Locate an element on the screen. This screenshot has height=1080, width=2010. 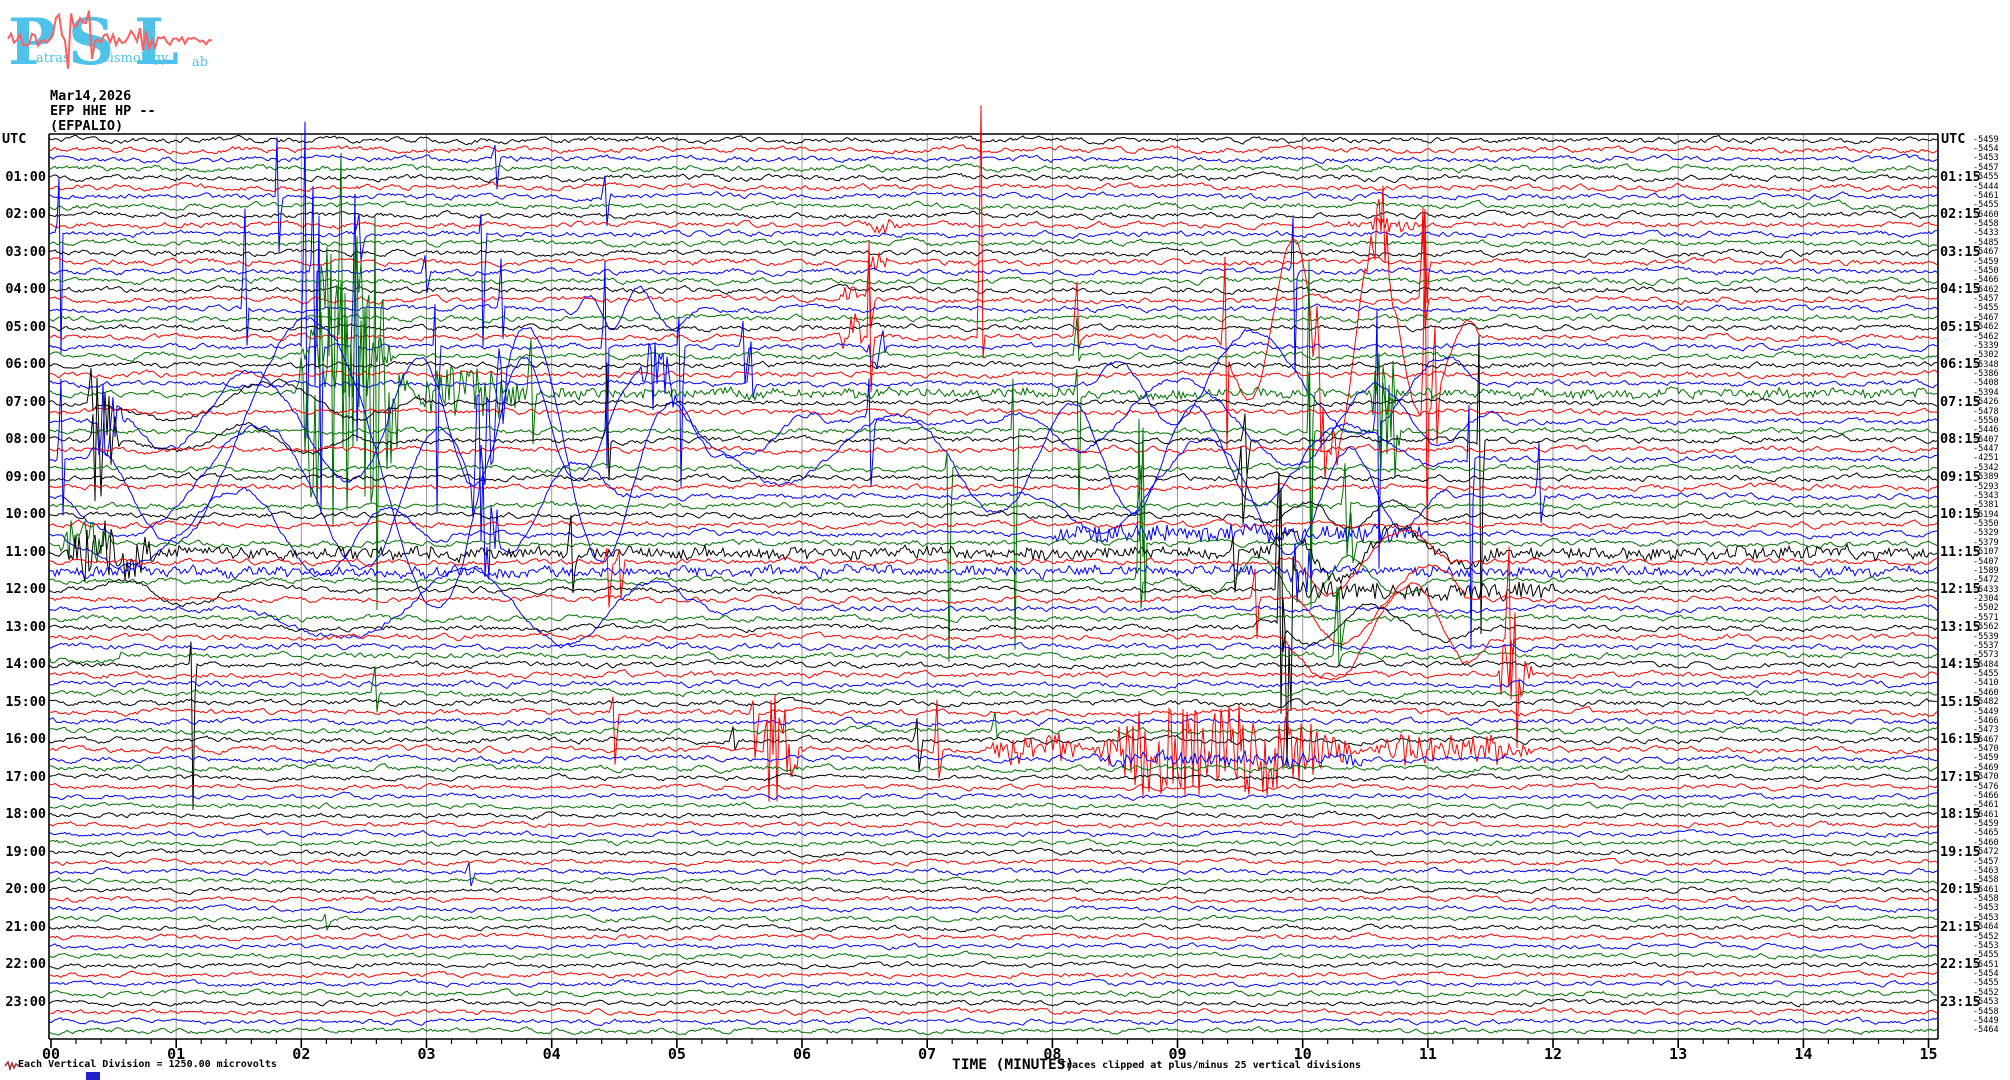
hour-label-left: 06:00 is located at coordinates (25, 364).